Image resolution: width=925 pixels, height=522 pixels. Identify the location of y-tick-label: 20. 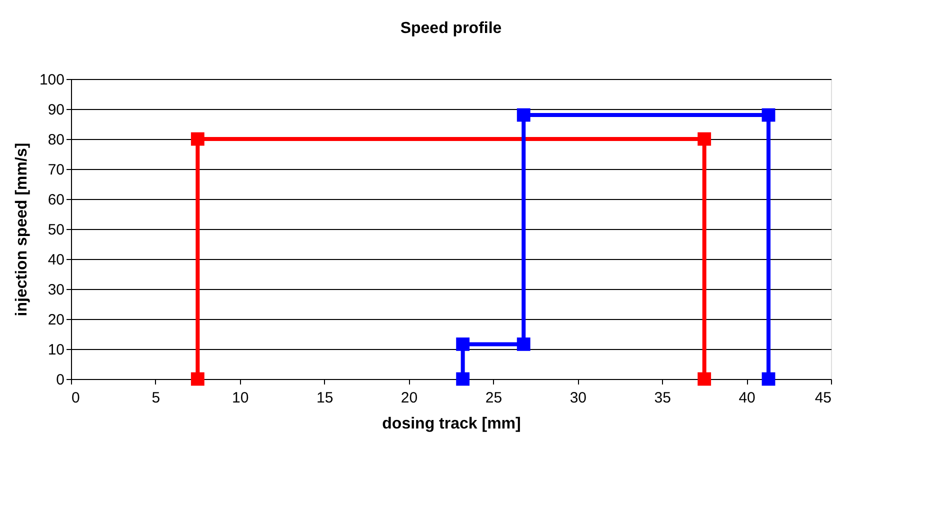
(56, 320).